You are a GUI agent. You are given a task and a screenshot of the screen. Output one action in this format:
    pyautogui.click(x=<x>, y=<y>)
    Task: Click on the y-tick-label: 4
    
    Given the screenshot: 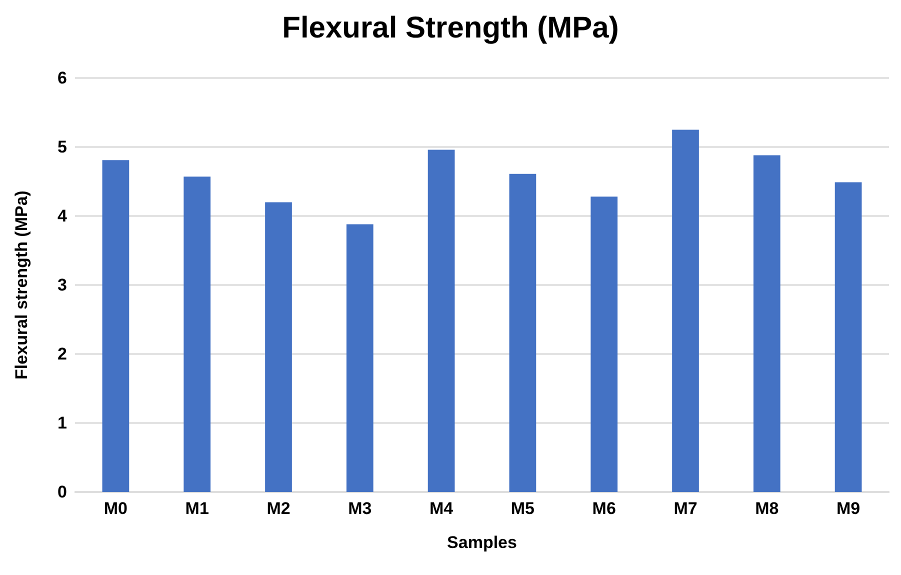 What is the action you would take?
    pyautogui.click(x=63, y=216)
    